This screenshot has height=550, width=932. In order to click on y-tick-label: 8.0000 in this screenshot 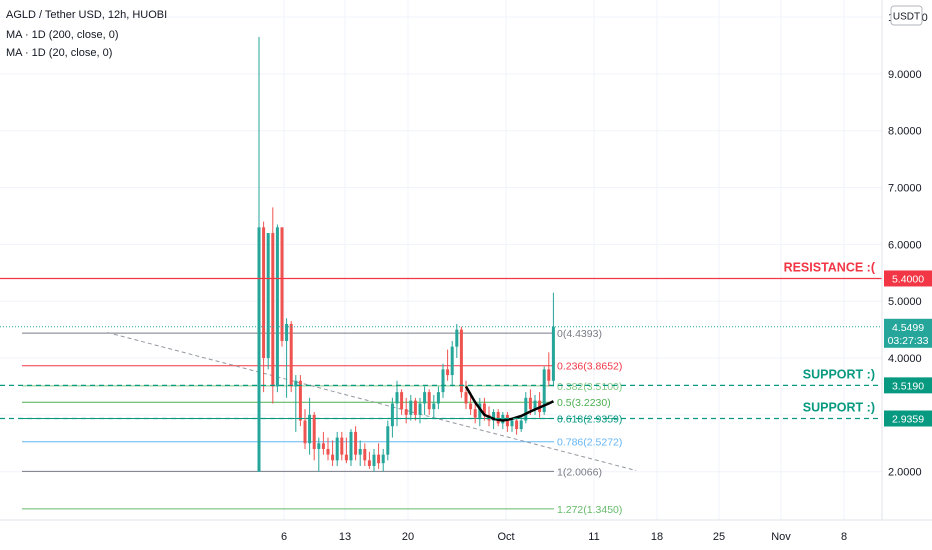, I will do `click(905, 132)`.